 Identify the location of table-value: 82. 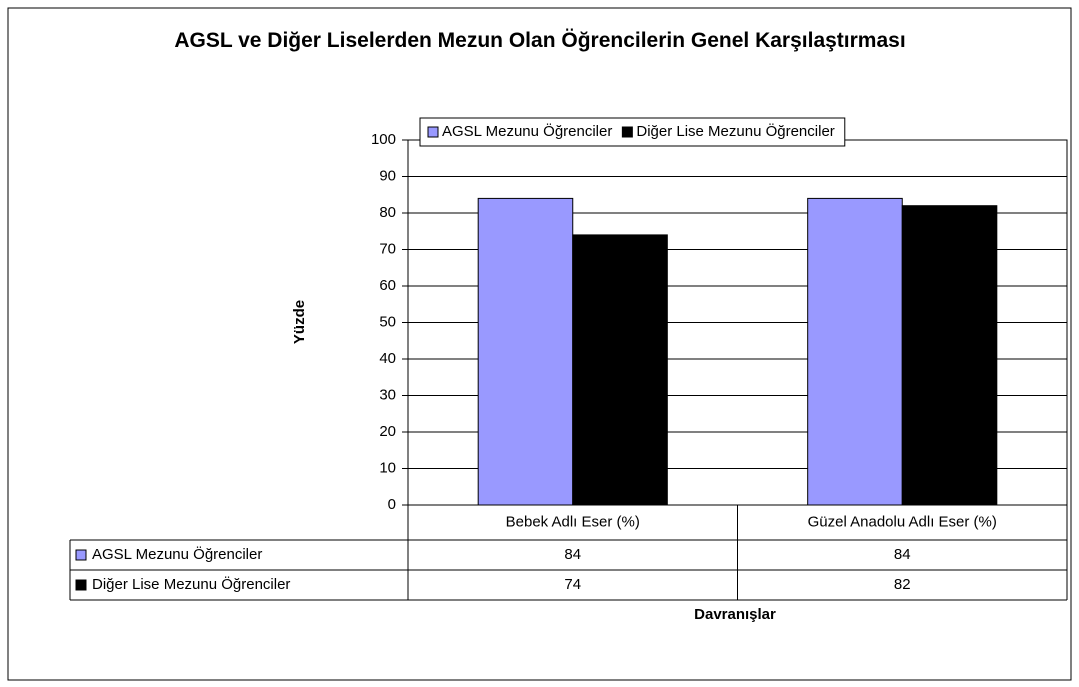
(902, 584).